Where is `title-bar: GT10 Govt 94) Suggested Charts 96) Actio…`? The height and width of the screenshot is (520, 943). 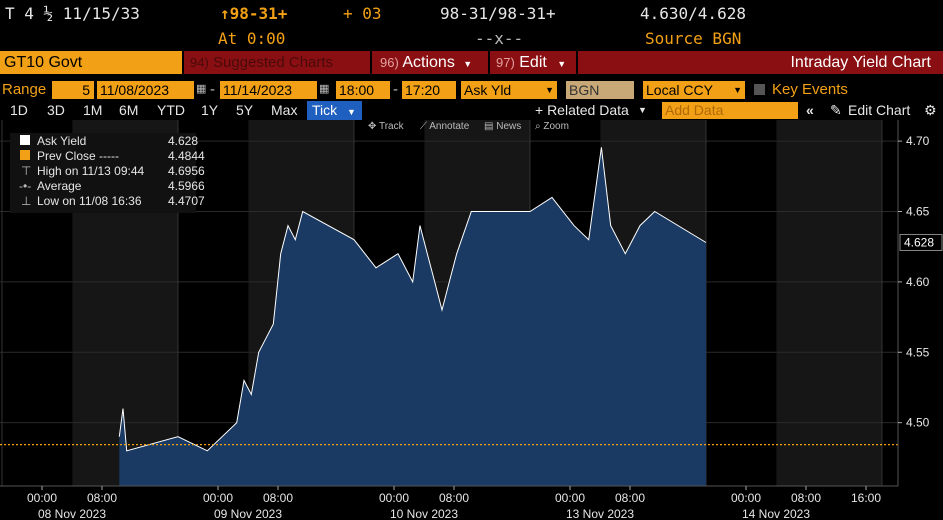 title-bar: GT10 Govt 94) Suggested Charts 96) Actio… is located at coordinates (471, 62).